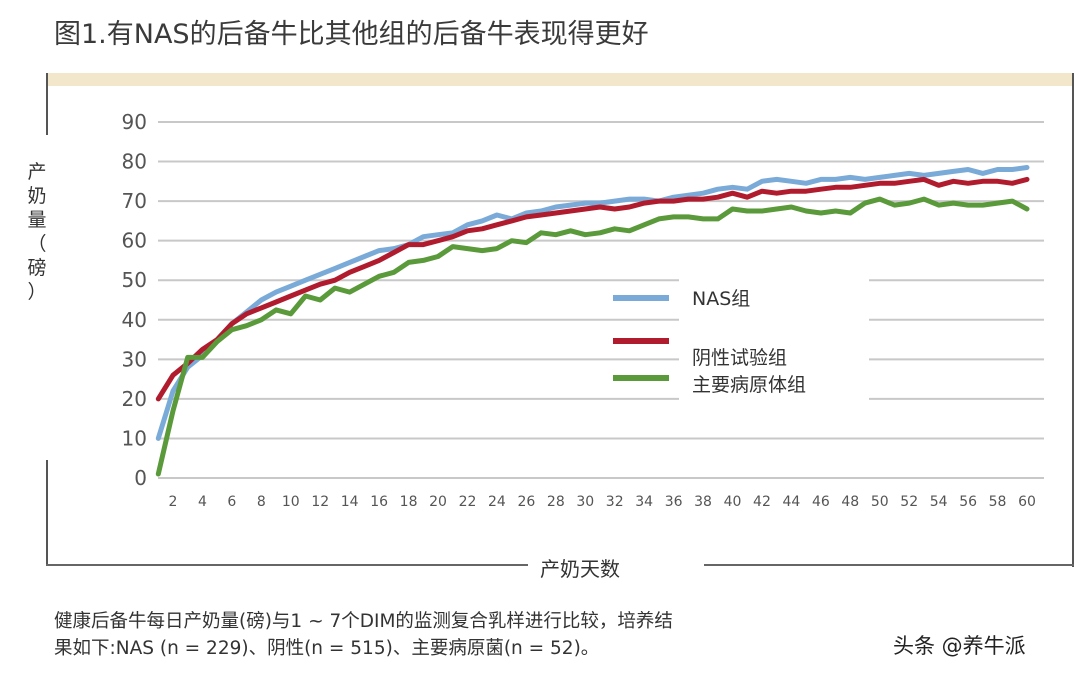  Describe the element at coordinates (1073, 320) in the screenshot. I see `chart-frame-right` at that location.